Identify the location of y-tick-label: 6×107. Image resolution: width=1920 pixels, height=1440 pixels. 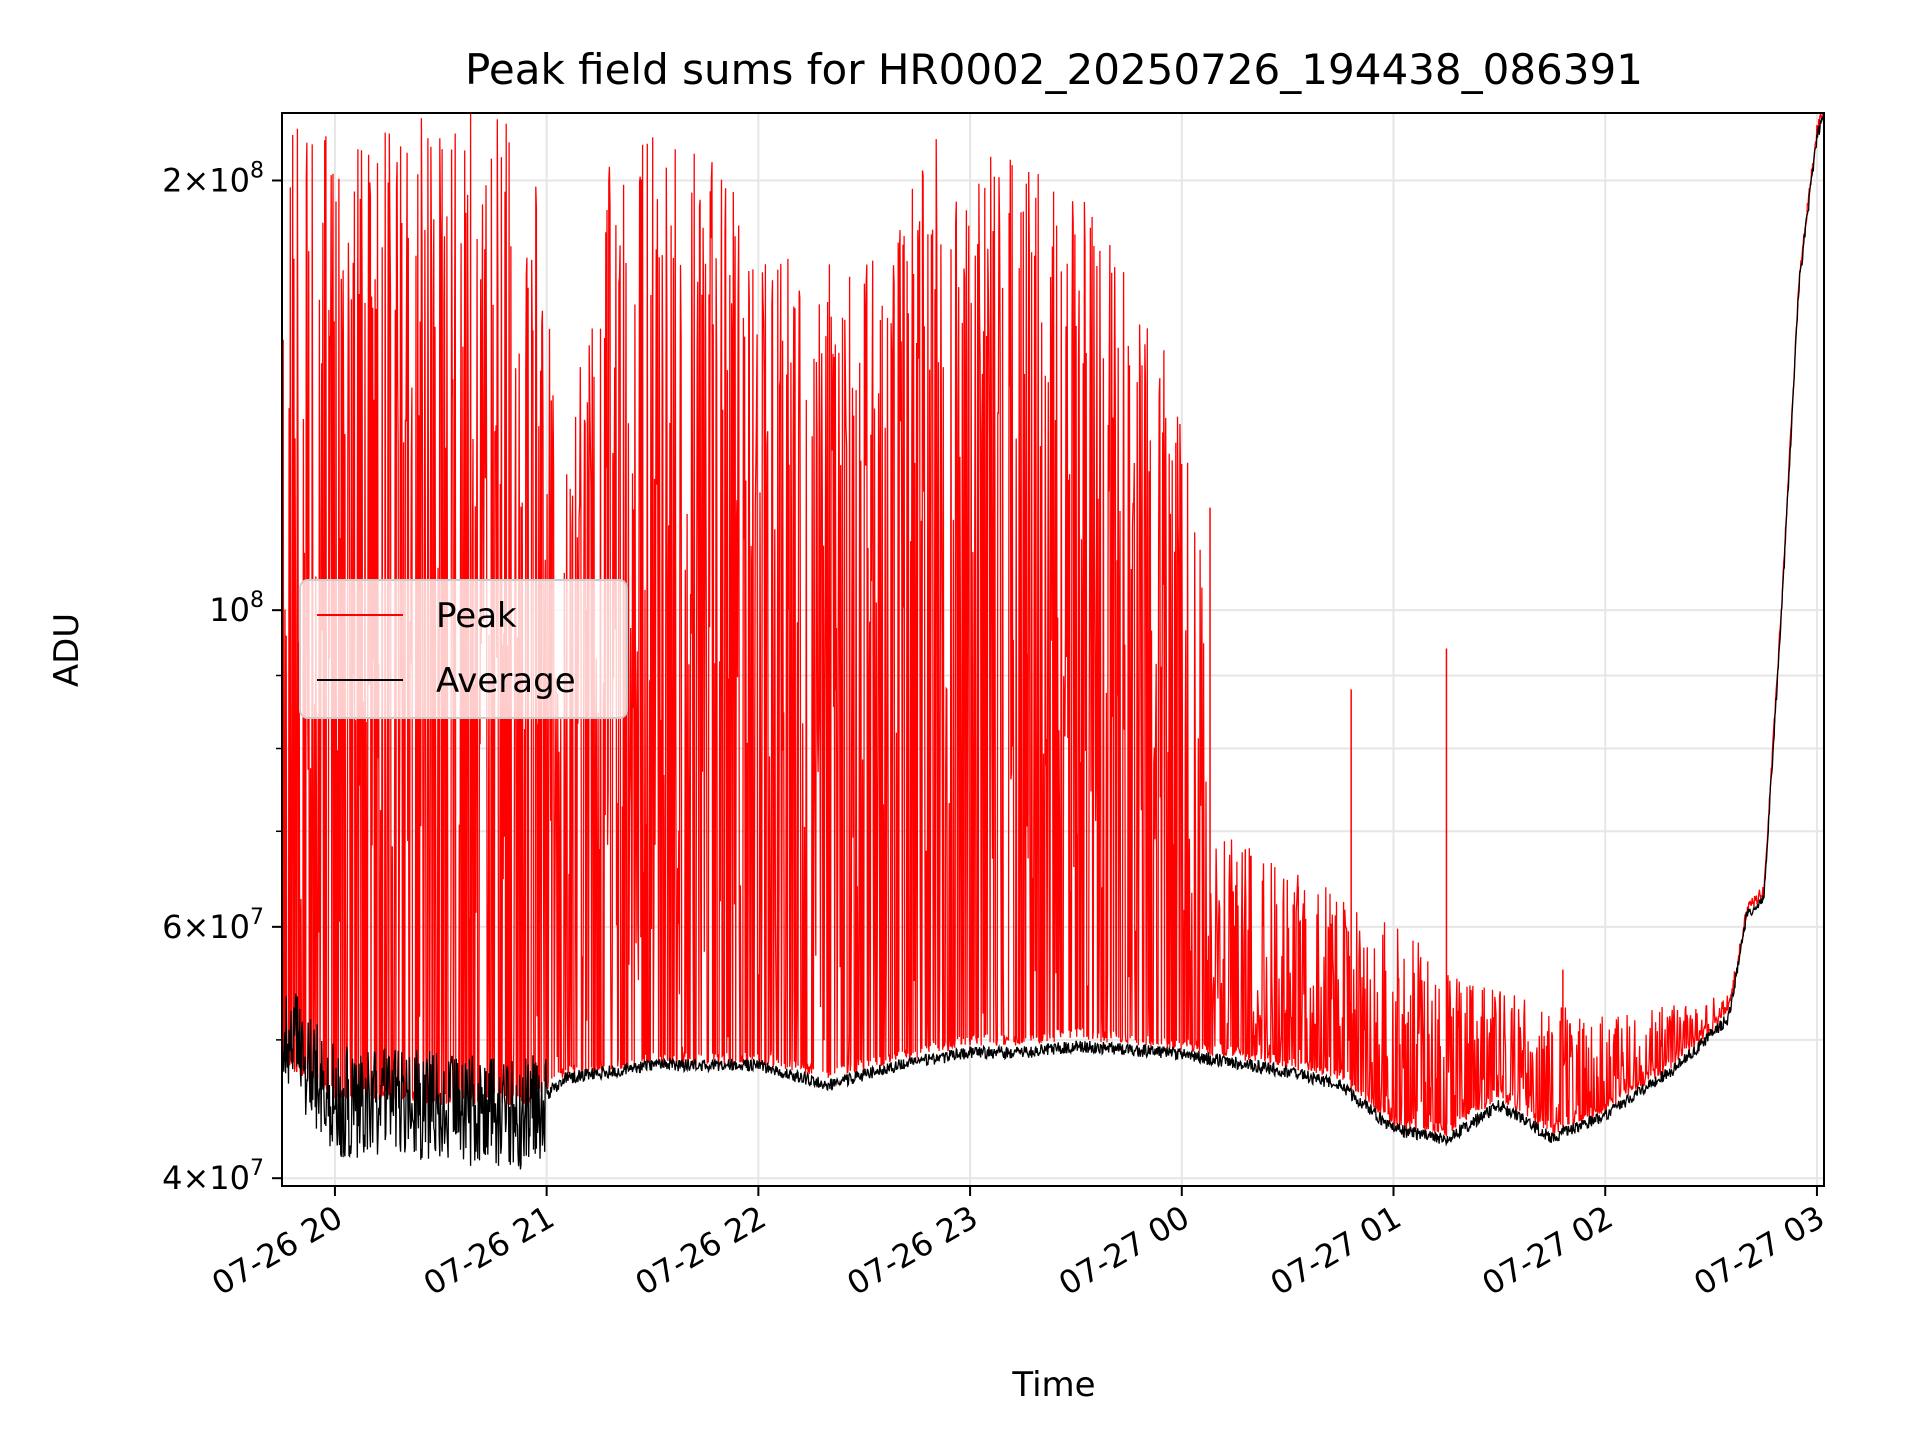
(213, 925).